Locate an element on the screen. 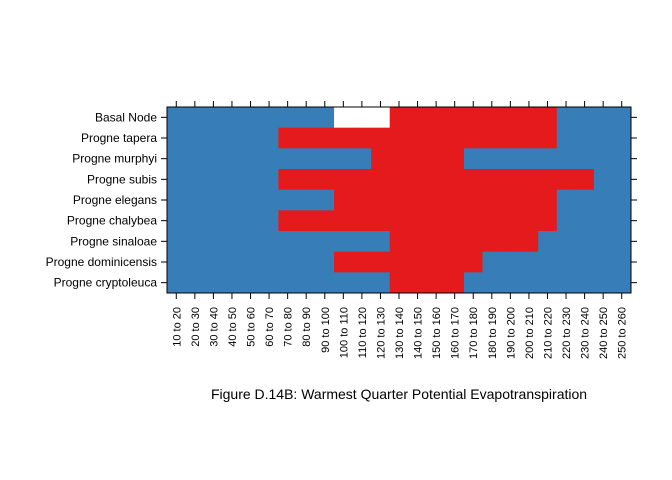 The height and width of the screenshot is (480, 672). y-tick-label: Progne chalybea is located at coordinates (112, 221).